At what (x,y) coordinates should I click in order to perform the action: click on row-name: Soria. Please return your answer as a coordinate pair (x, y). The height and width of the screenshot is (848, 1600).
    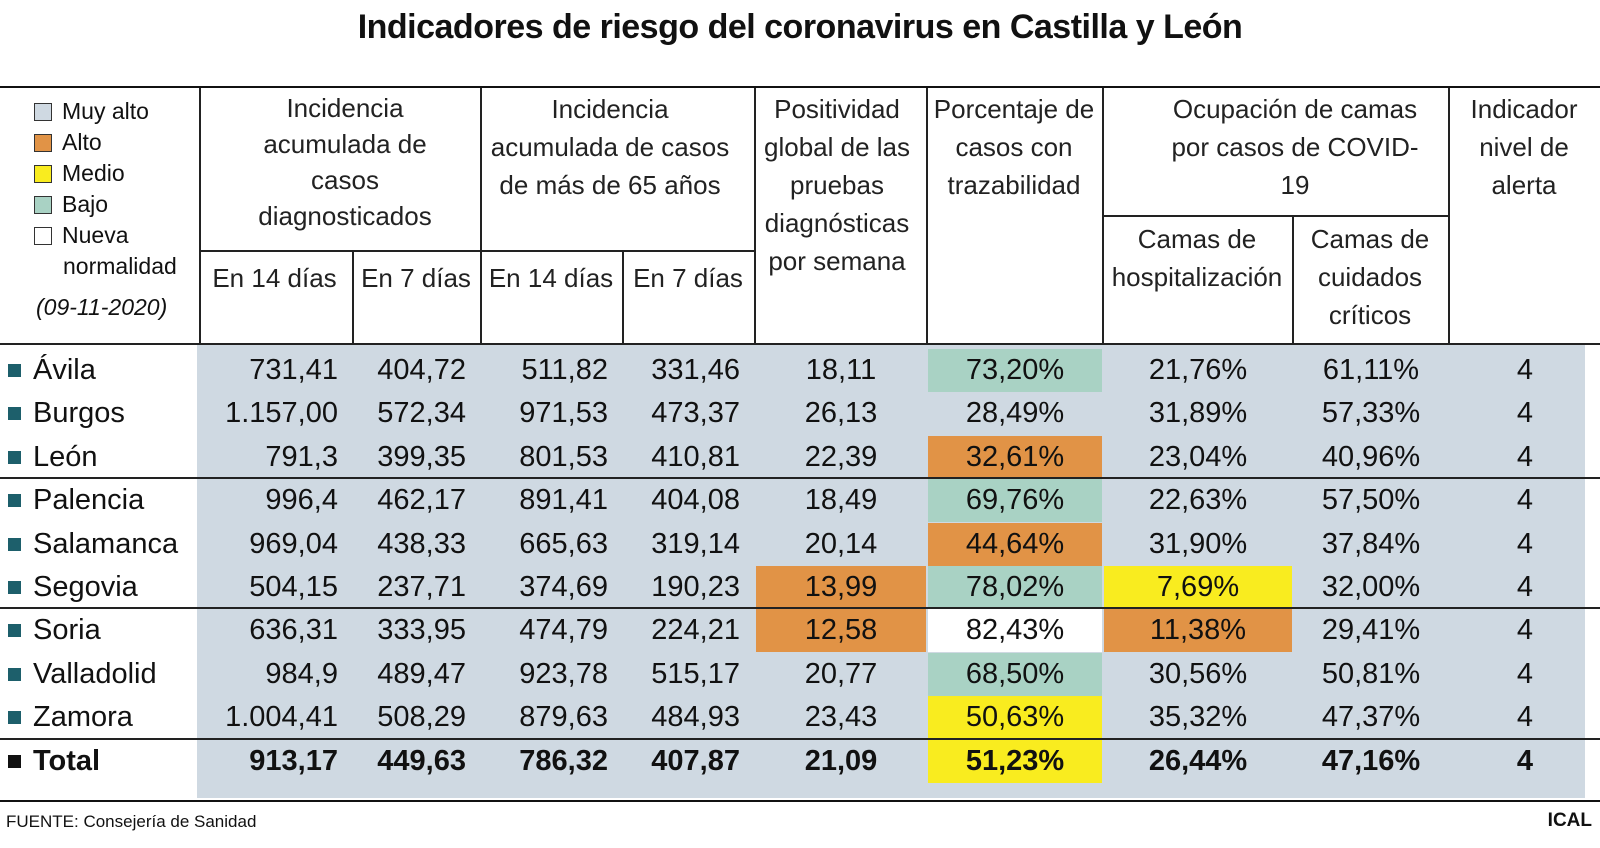
    Looking at the image, I should click on (67, 630).